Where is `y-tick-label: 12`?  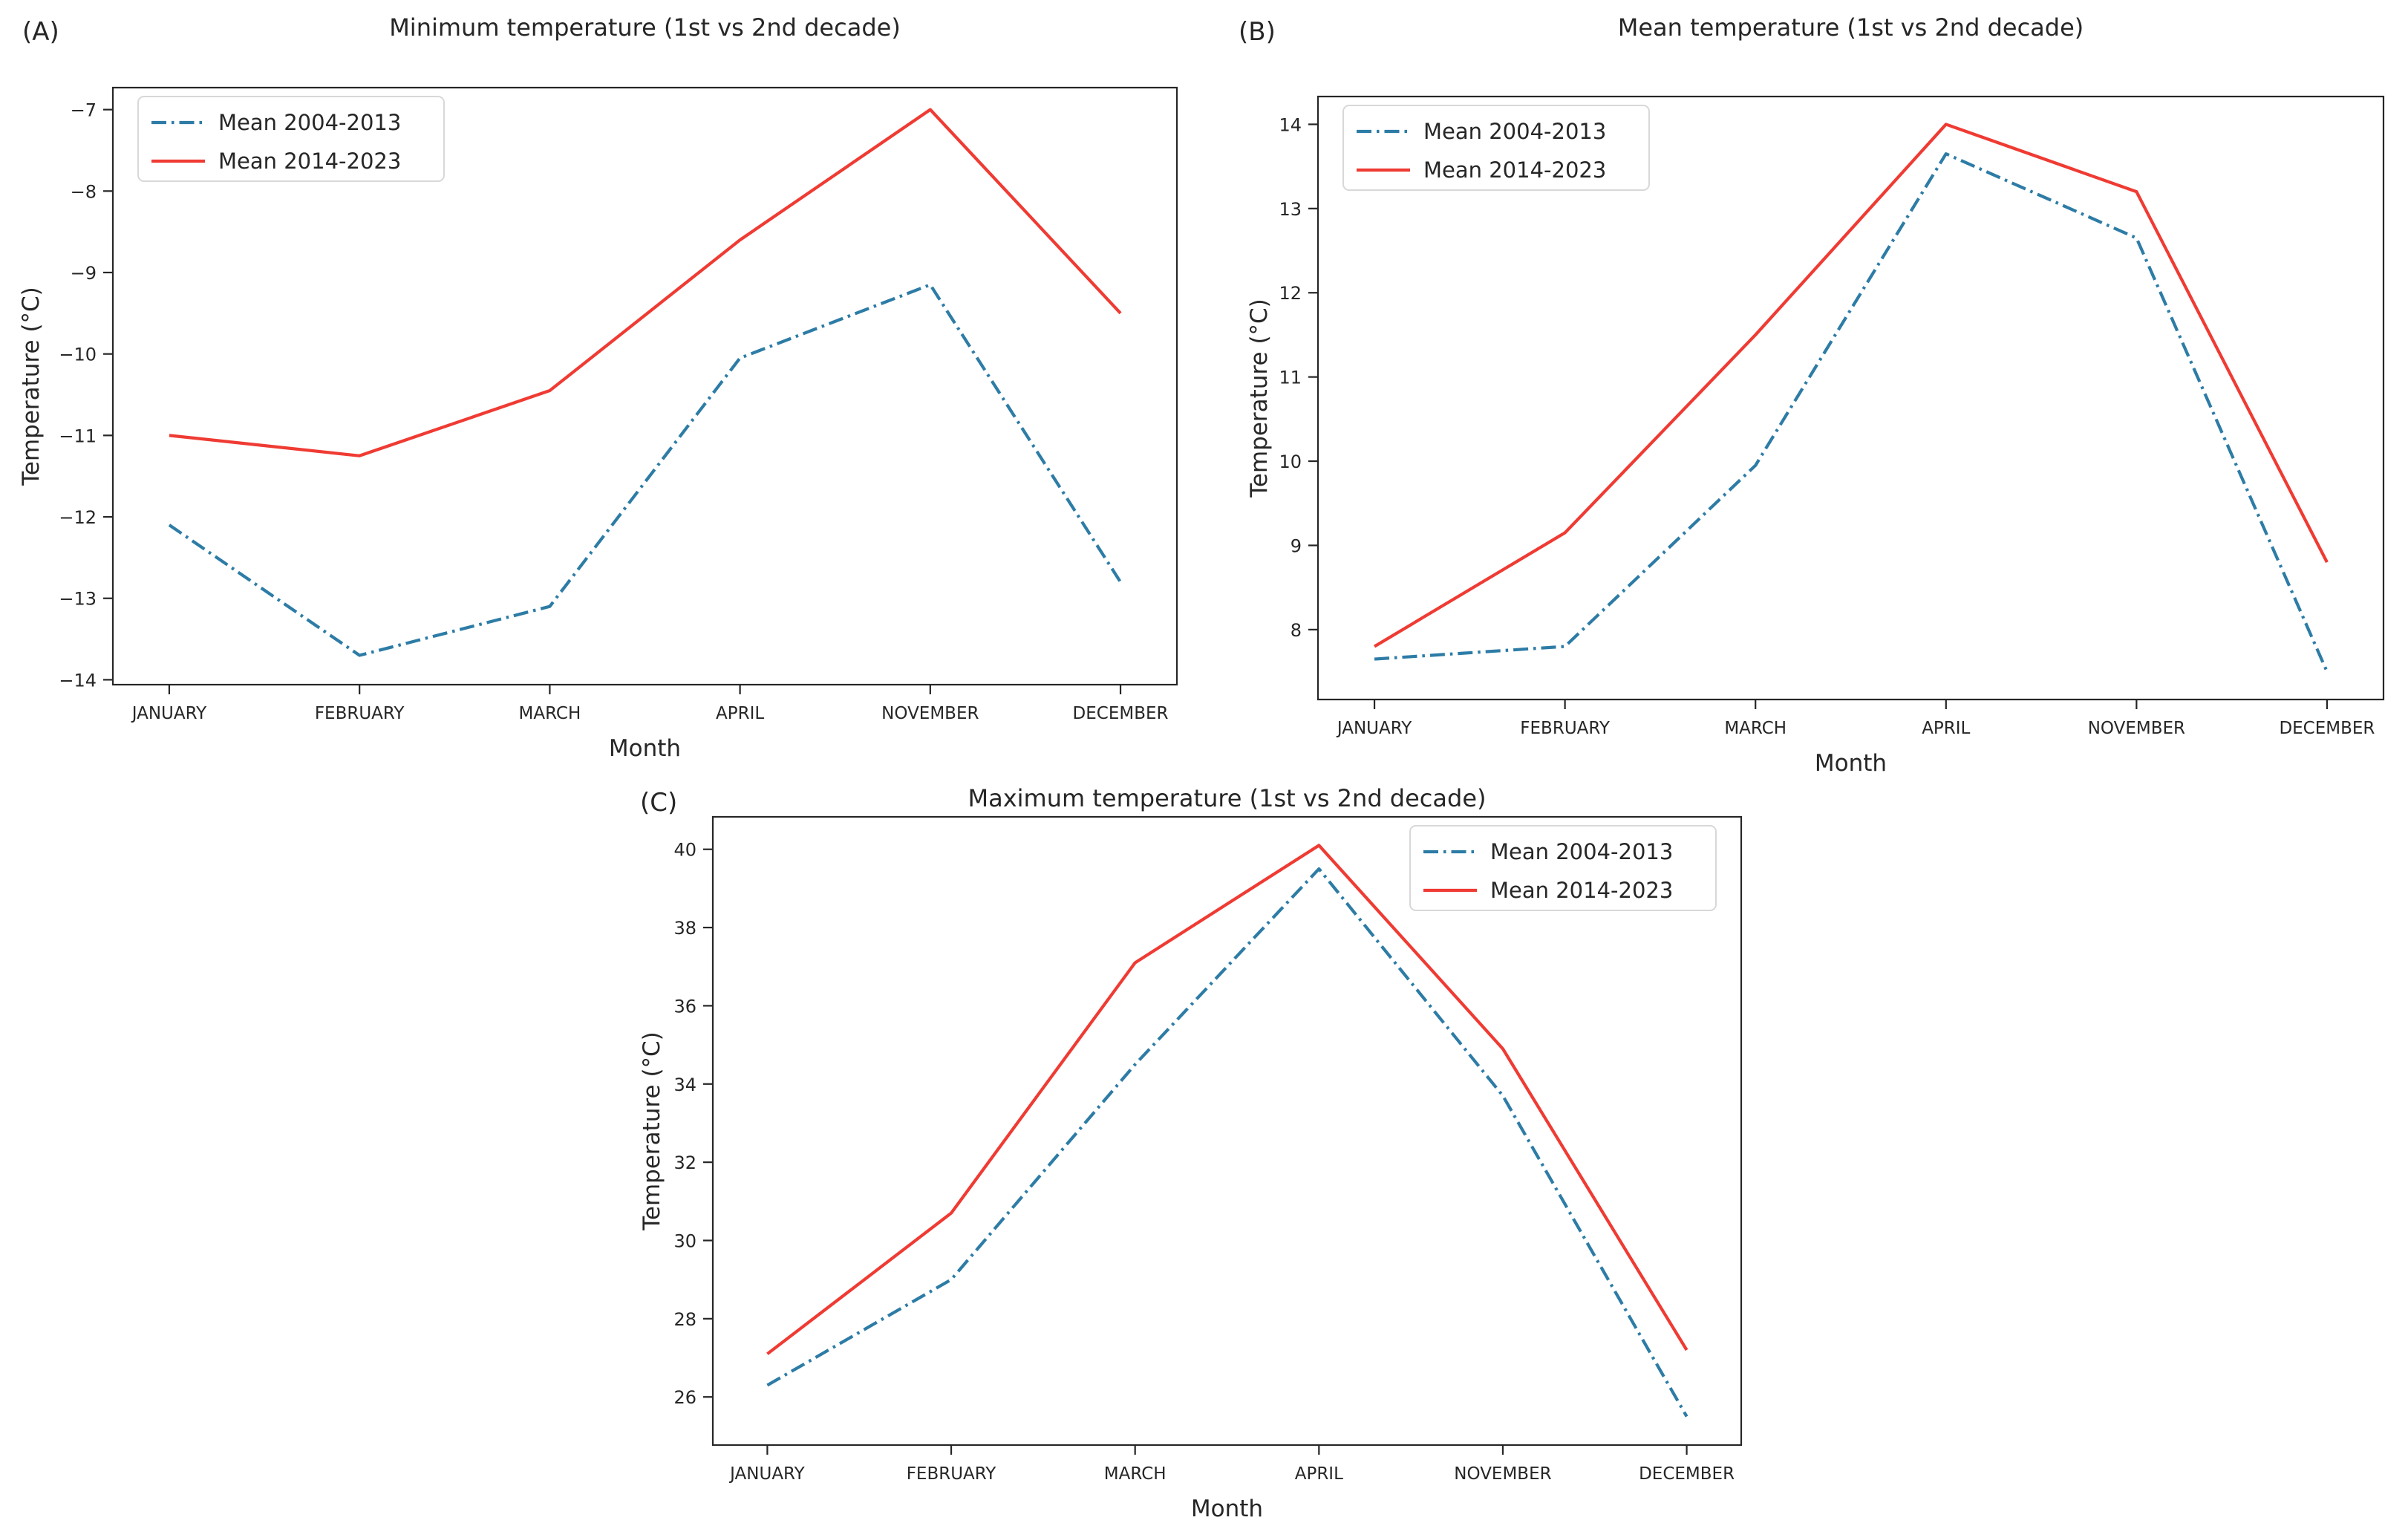 y-tick-label: 12 is located at coordinates (1290, 293).